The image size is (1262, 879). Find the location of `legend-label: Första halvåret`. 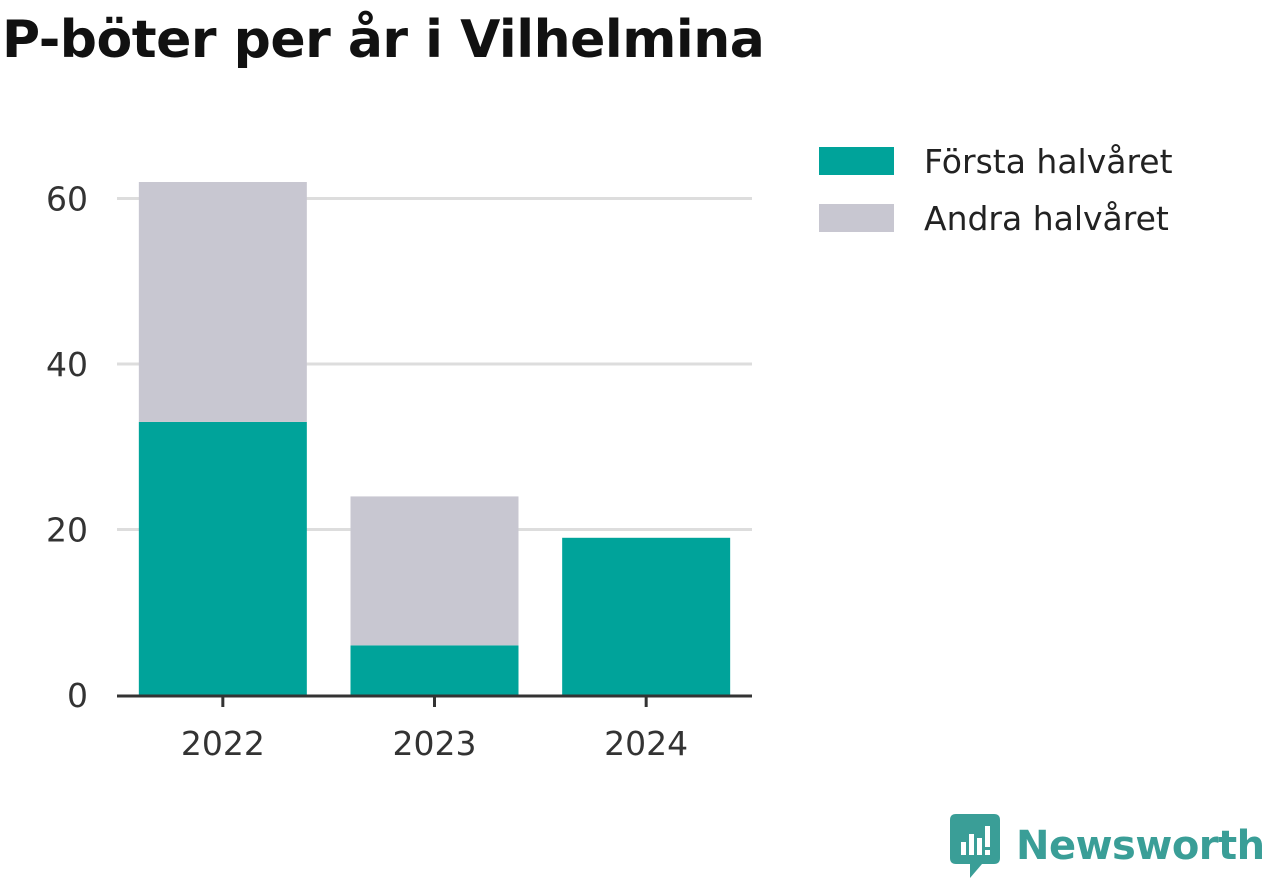

legend-label: Första halvåret is located at coordinates (1048, 161).